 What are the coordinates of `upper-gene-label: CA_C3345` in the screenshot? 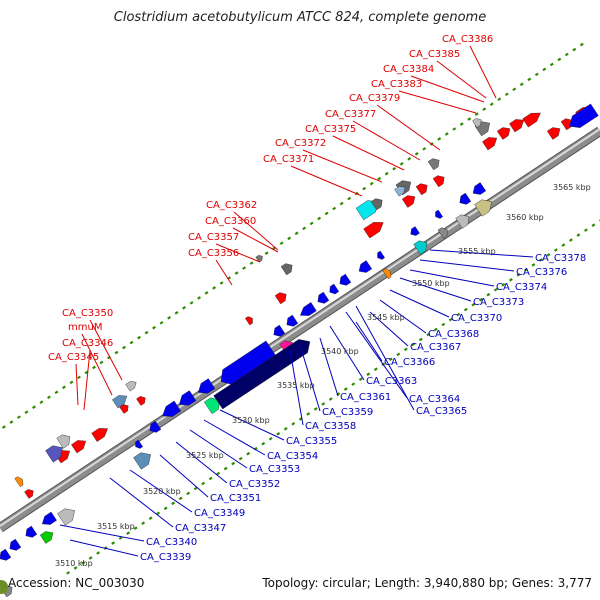 It's located at (73, 357).